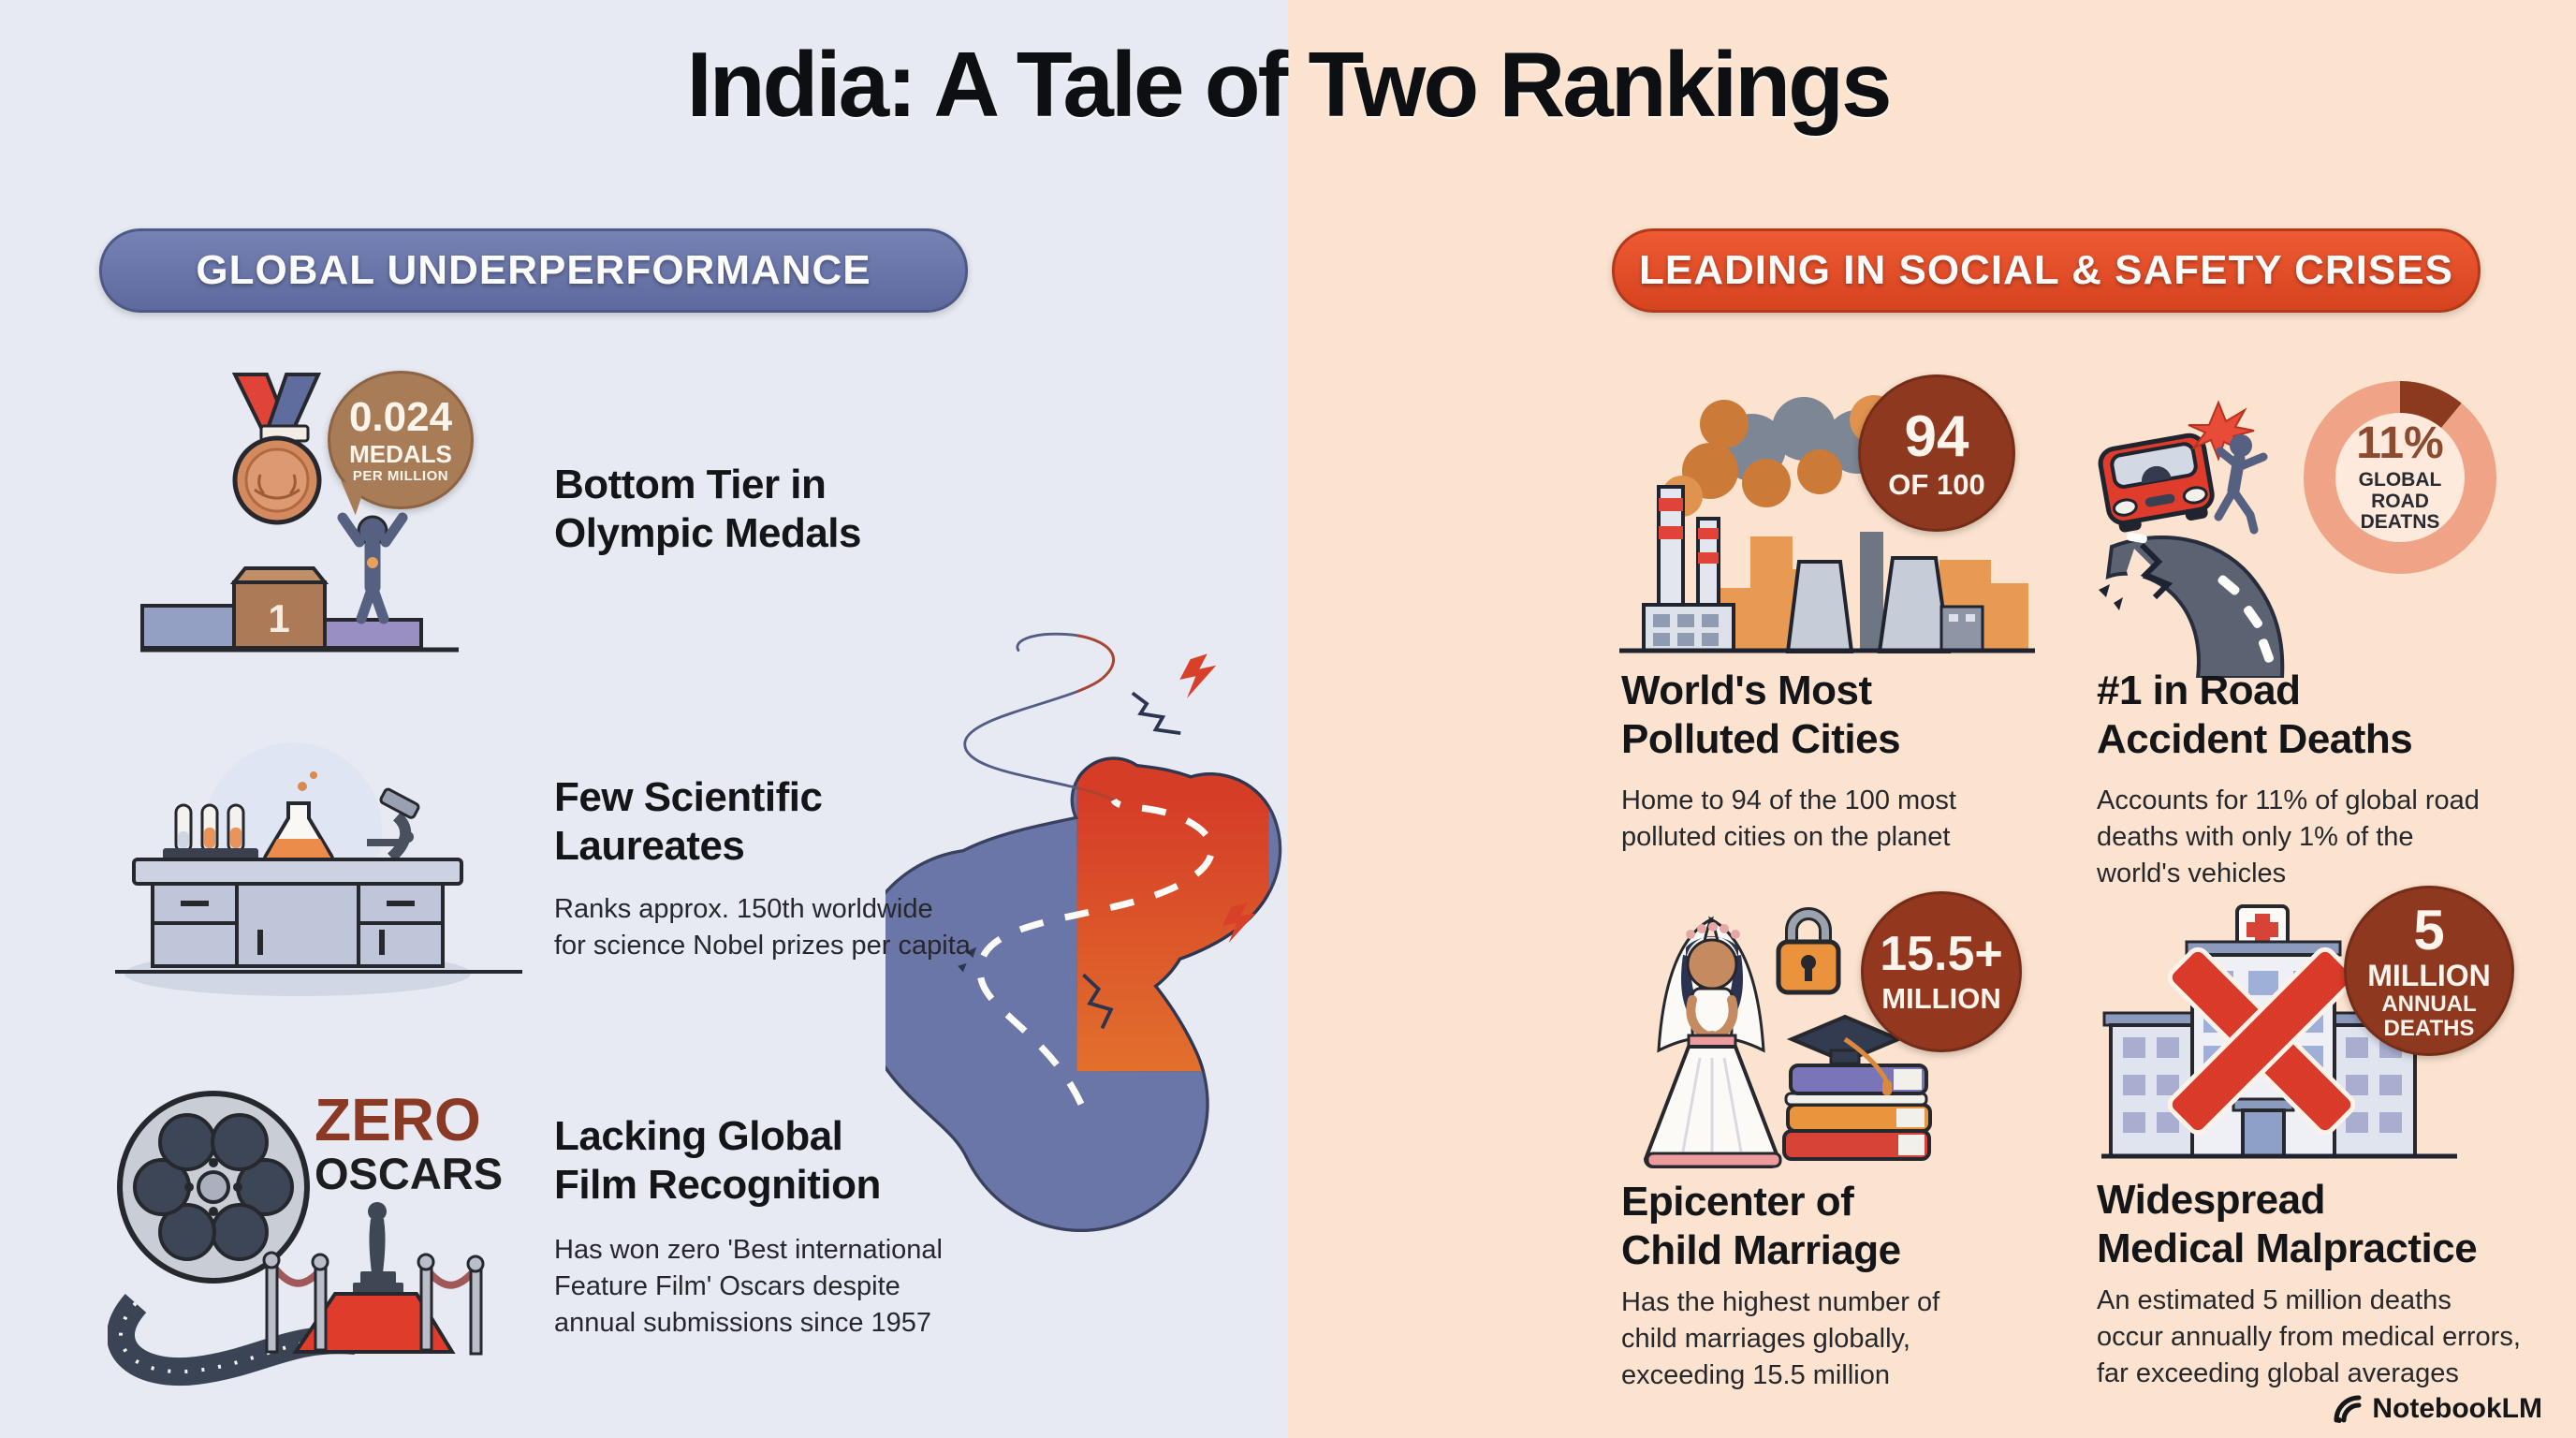 The height and width of the screenshot is (1438, 2576). I want to click on donut-value: 11%, so click(2400, 443).